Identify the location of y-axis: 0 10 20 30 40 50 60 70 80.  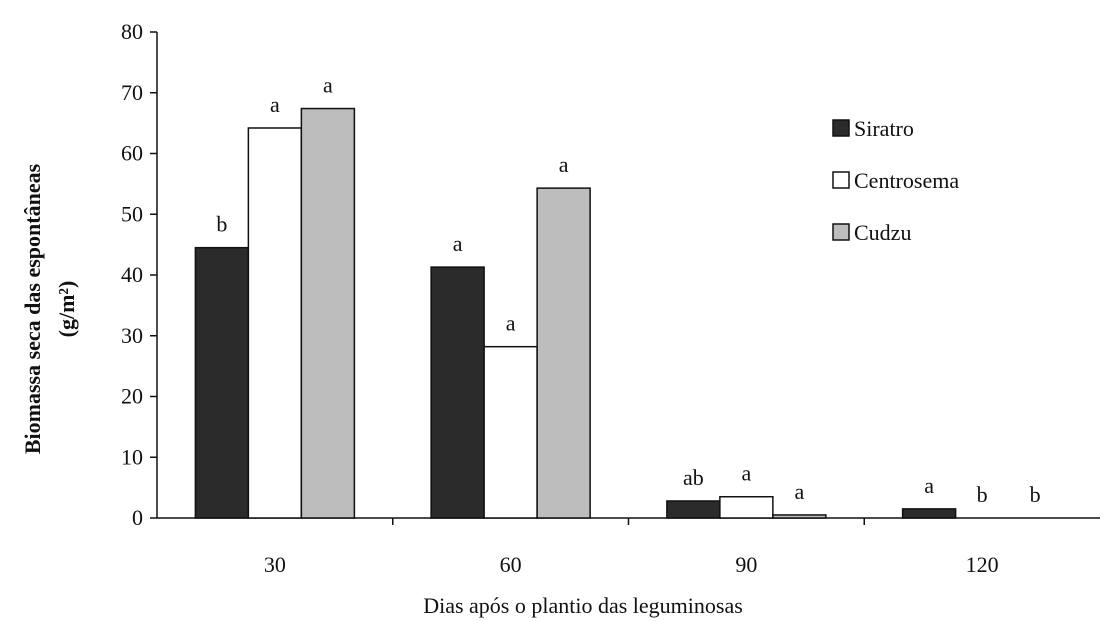
(139, 274).